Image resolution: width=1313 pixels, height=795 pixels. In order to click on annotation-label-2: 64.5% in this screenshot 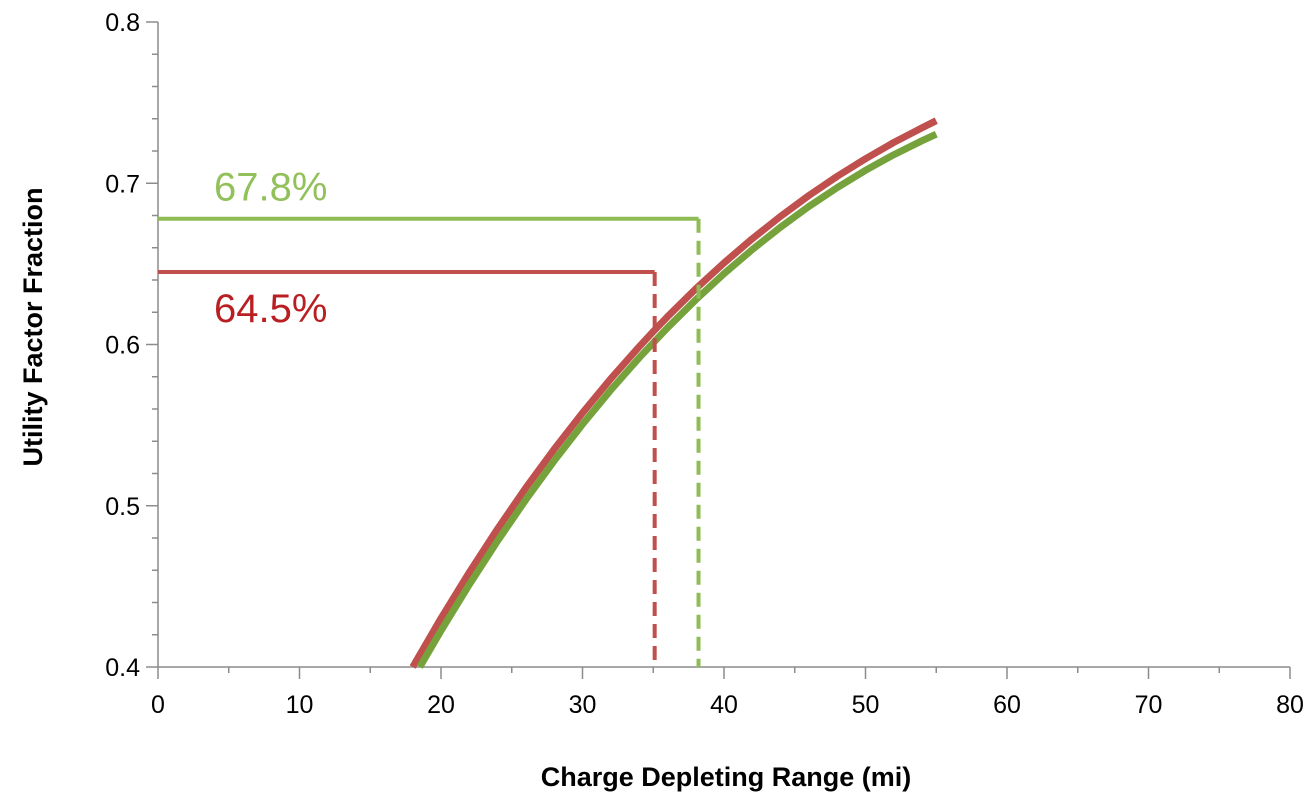, I will do `click(270, 309)`.